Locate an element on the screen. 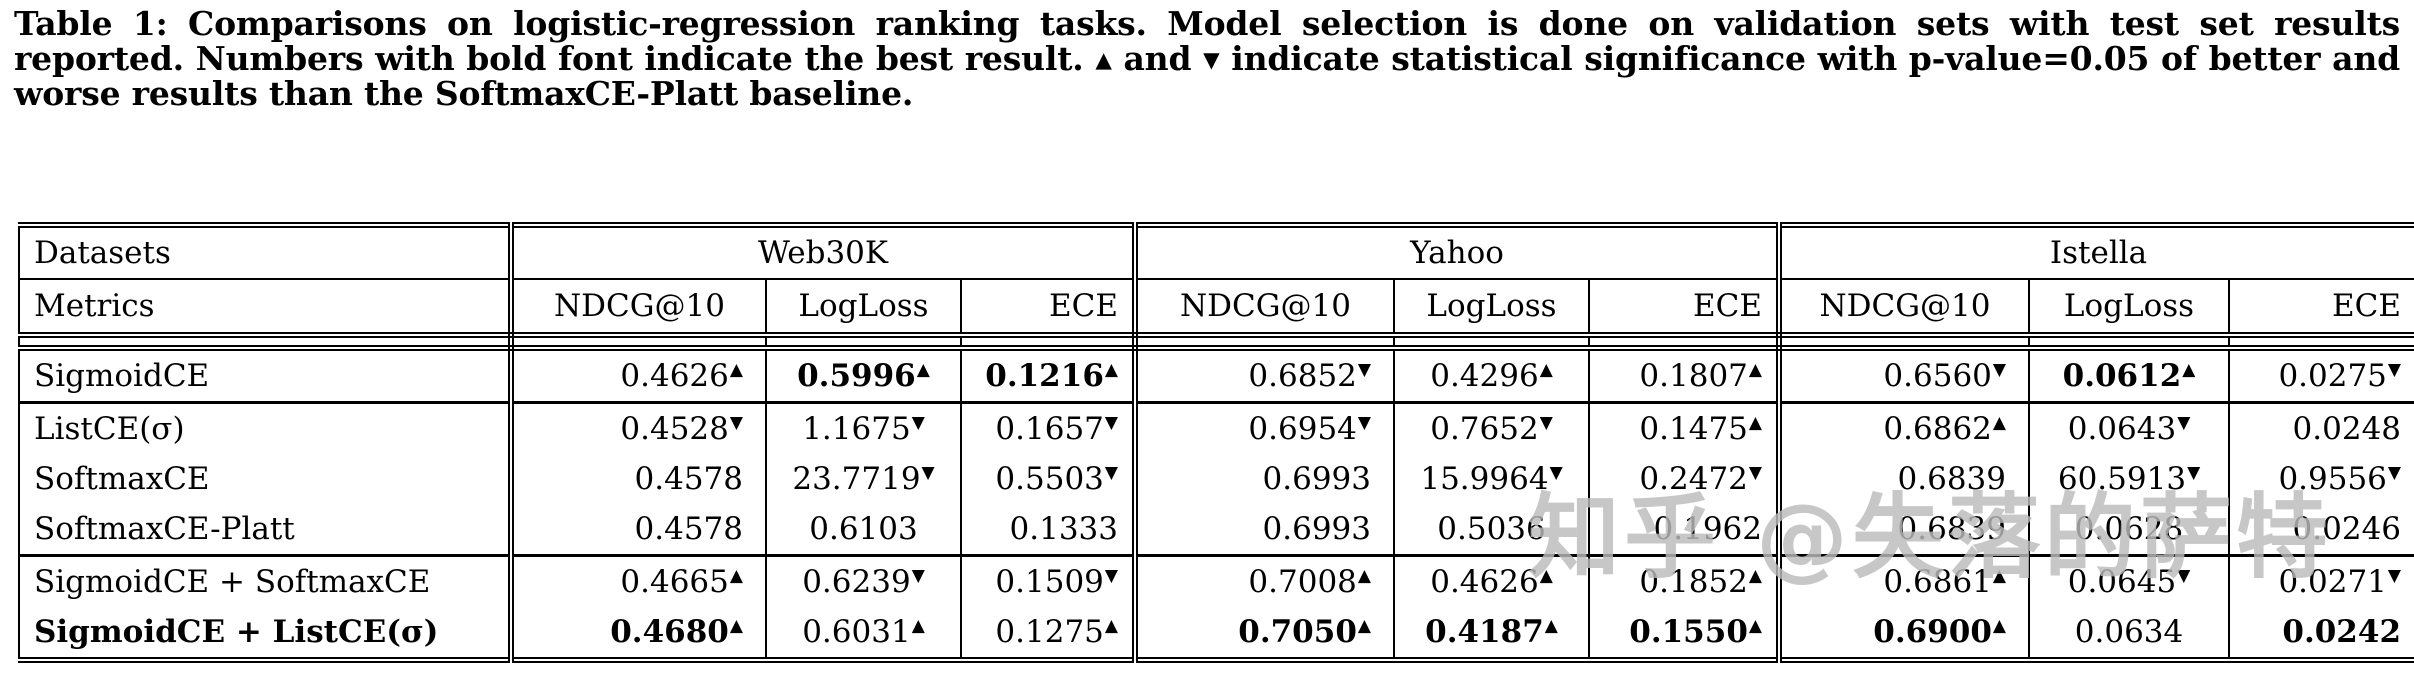 Image resolution: width=2414 pixels, height=678 pixels. value-cell: 0.4528▼ is located at coordinates (639, 428).